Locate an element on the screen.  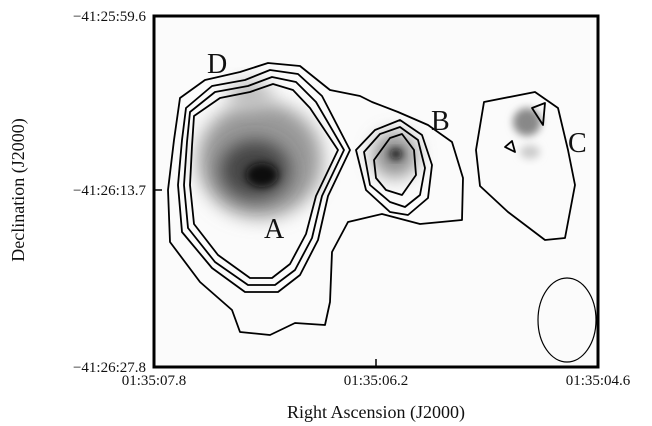
beam-ellipse is located at coordinates (567, 320).